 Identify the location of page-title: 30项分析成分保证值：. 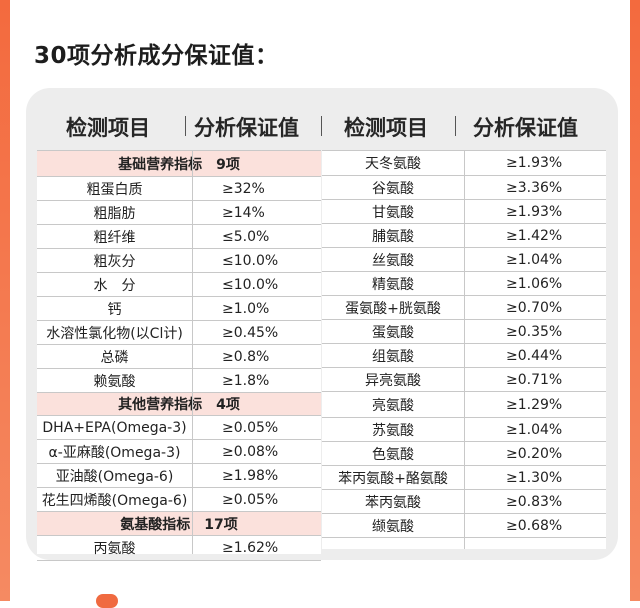
(156, 56).